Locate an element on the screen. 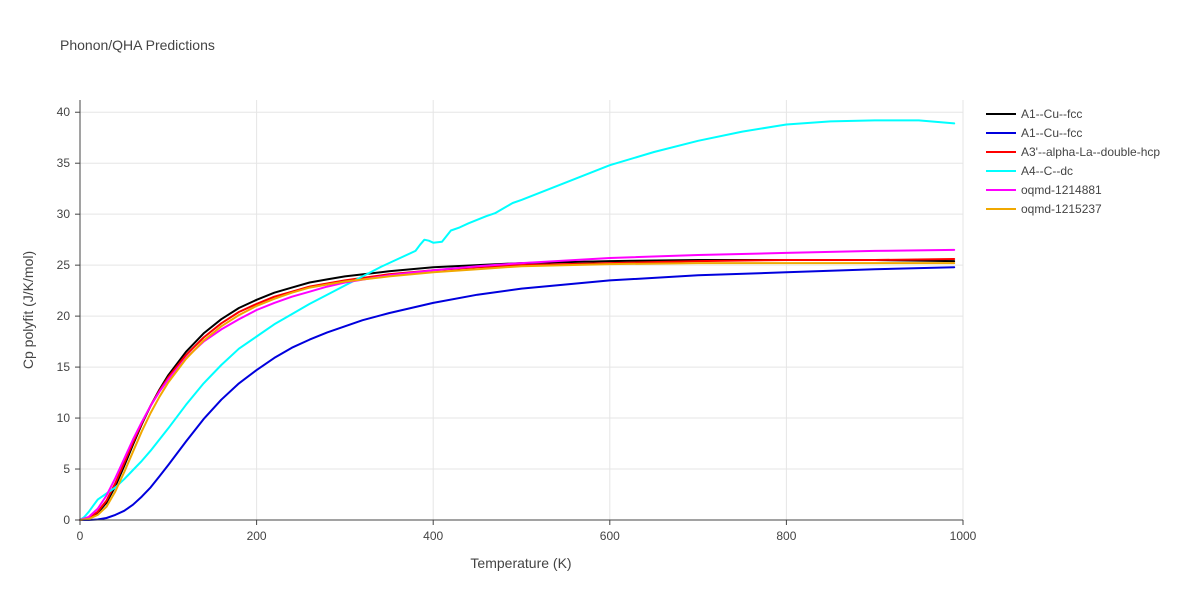  legend-label: oqmd-1215237 is located at coordinates (1061, 209).